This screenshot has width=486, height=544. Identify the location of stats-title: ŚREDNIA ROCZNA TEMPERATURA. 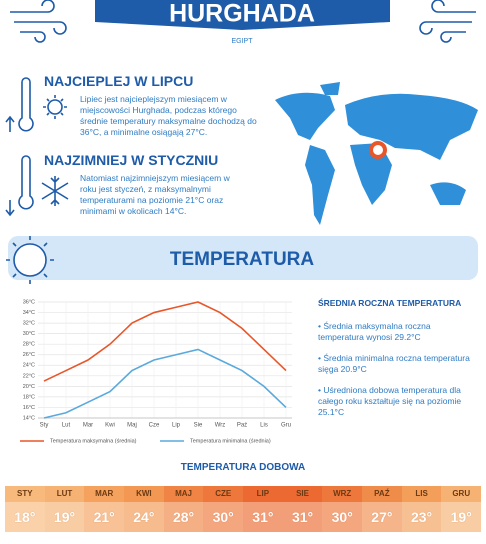
(390, 303).